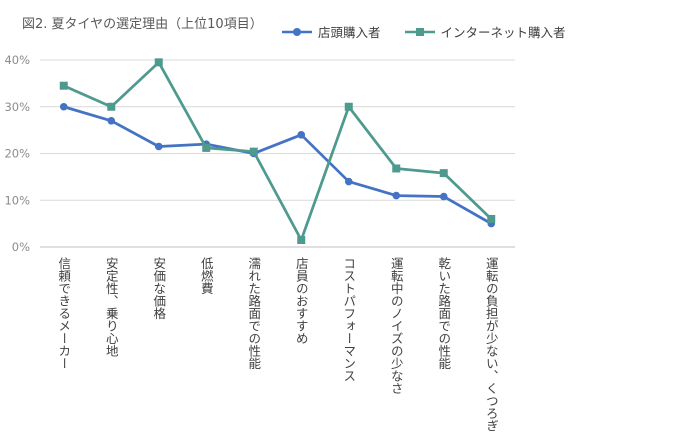 This screenshot has height=447, width=700. I want to click on chart-title: 図2. 夏タイヤの選定理由（上位10項目）, so click(142, 24).